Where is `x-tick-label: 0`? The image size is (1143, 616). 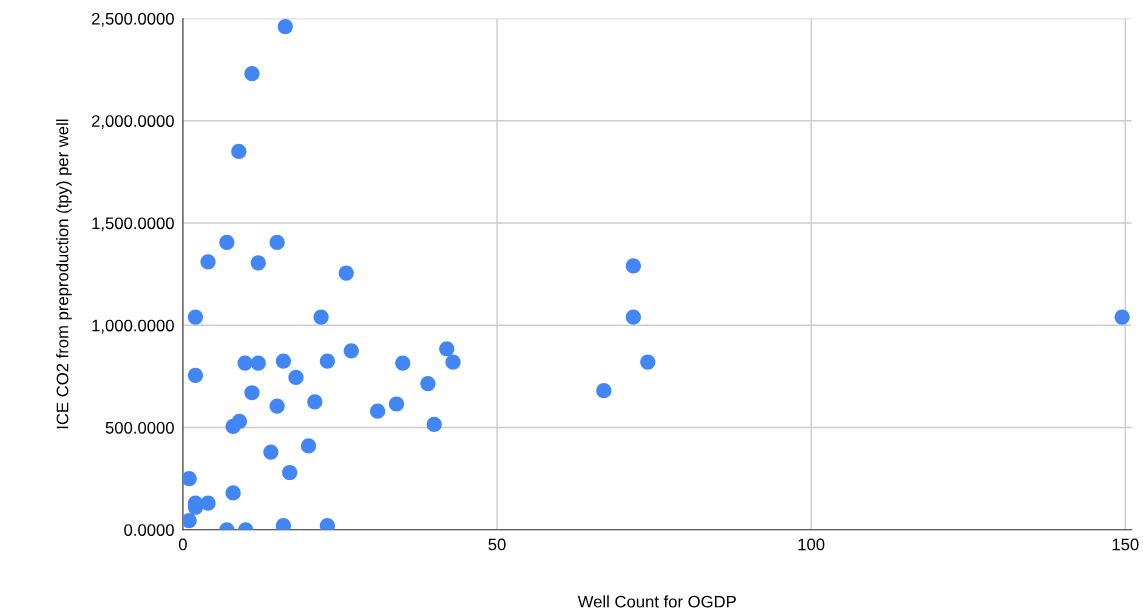 x-tick-label: 0 is located at coordinates (182, 544).